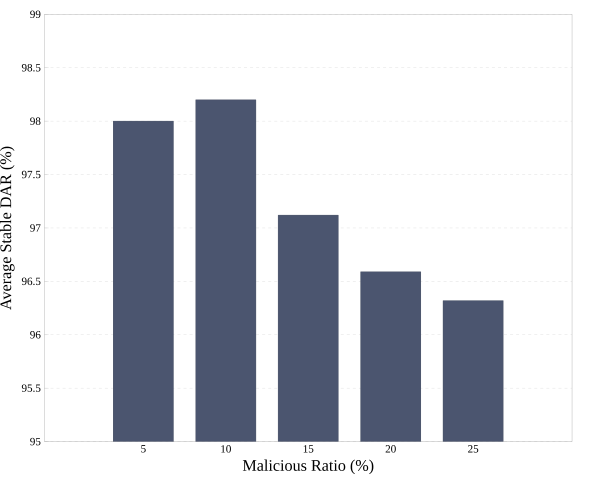 The image size is (595, 480). What do you see at coordinates (143, 448) in the screenshot?
I see `x-tick-label: 5` at bounding box center [143, 448].